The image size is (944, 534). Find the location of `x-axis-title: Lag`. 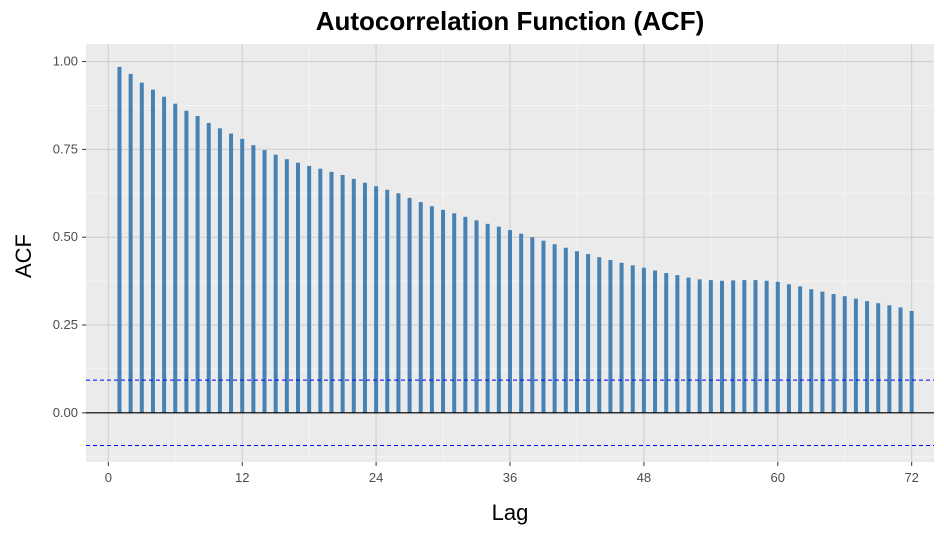

x-axis-title: Lag is located at coordinates (510, 512).